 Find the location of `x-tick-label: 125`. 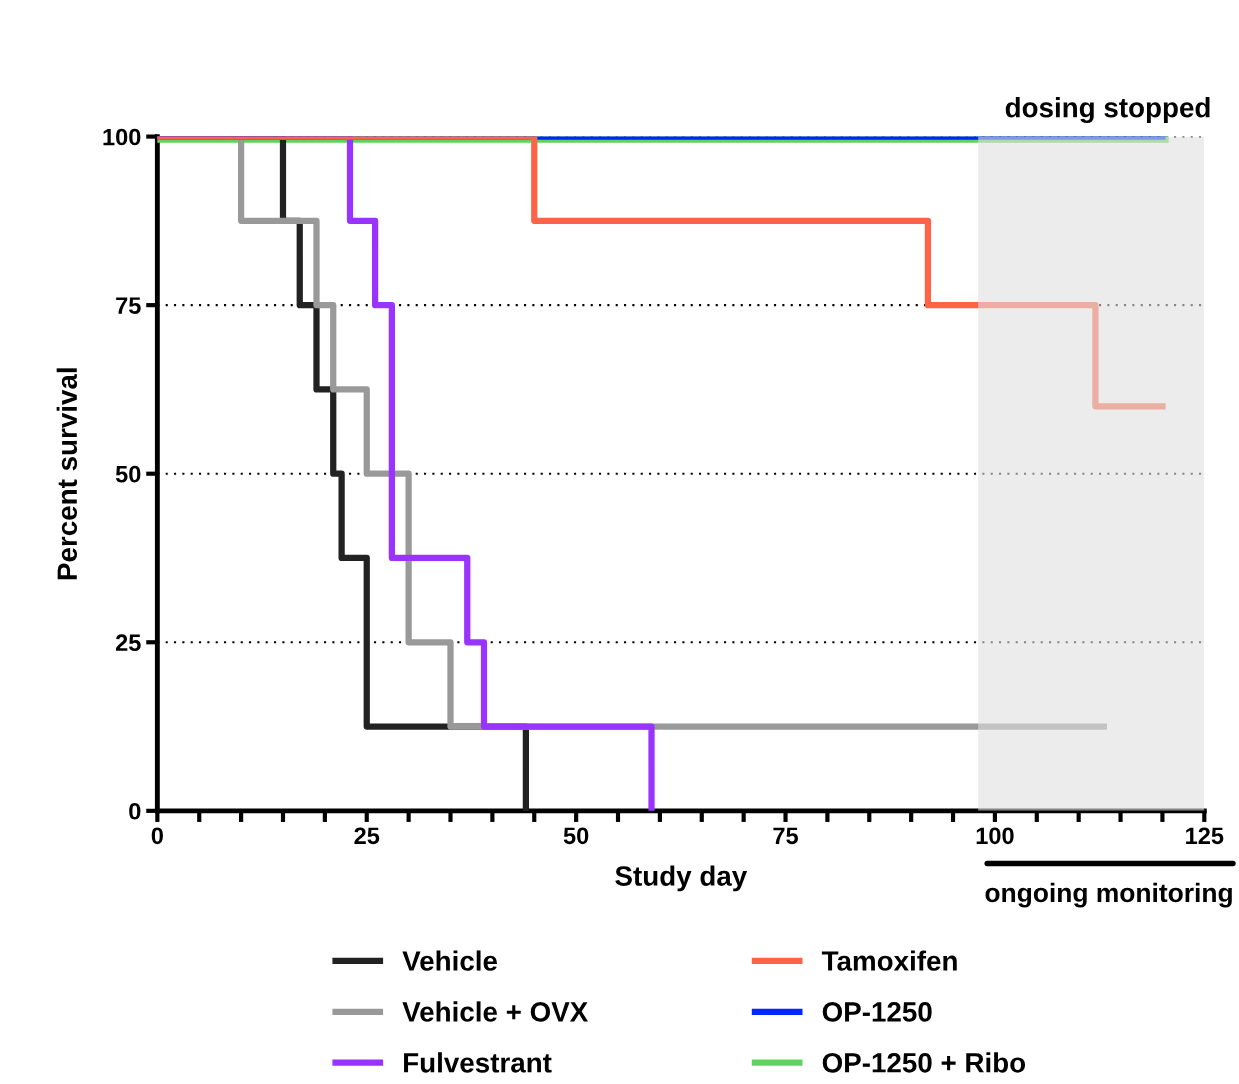

x-tick-label: 125 is located at coordinates (1205, 836).